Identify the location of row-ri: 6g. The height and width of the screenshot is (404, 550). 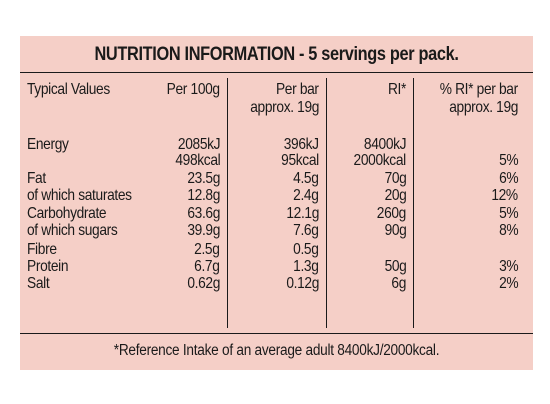
(398, 283).